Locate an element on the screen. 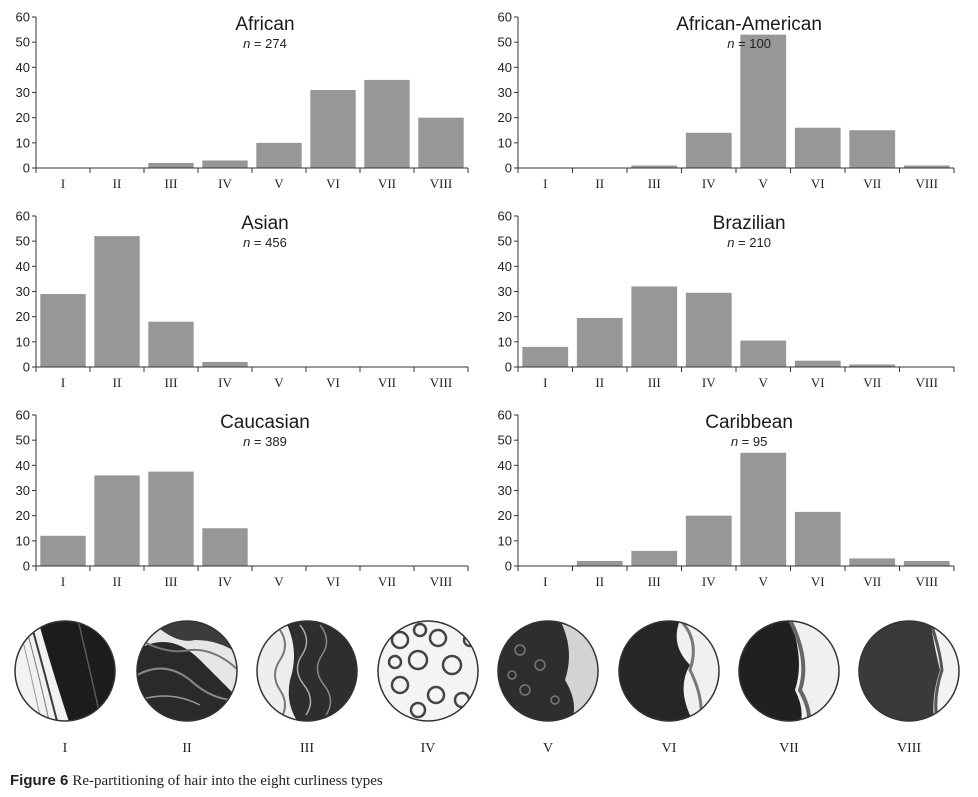 This screenshot has height=797, width=978. hair-type-label: IV is located at coordinates (428, 748).